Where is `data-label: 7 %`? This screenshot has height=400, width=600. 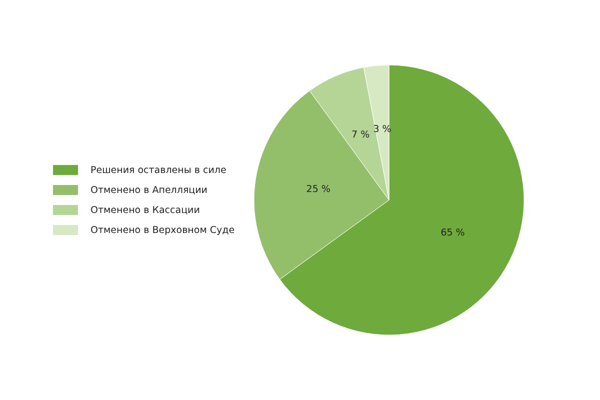 data-label: 7 % is located at coordinates (361, 134).